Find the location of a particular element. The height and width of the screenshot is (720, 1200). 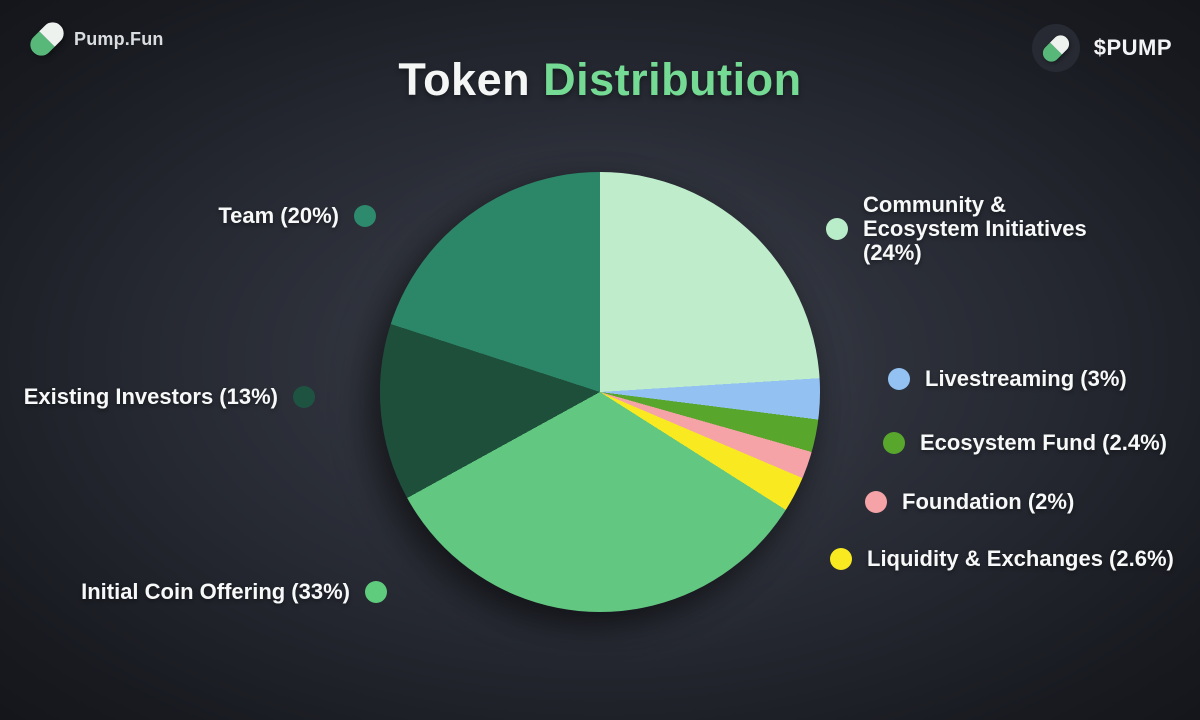

legend-item-foundation: Foundation (2%) is located at coordinates (969, 502).